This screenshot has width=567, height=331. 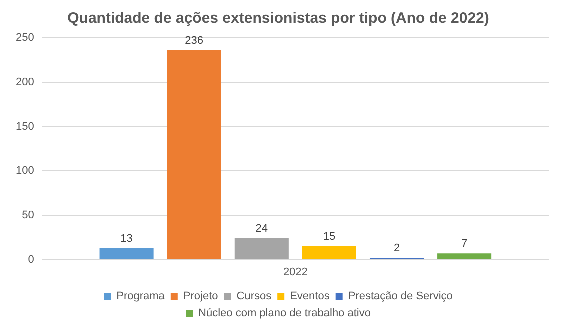 What do you see at coordinates (141, 296) in the screenshot?
I see `legend-label: Programa` at bounding box center [141, 296].